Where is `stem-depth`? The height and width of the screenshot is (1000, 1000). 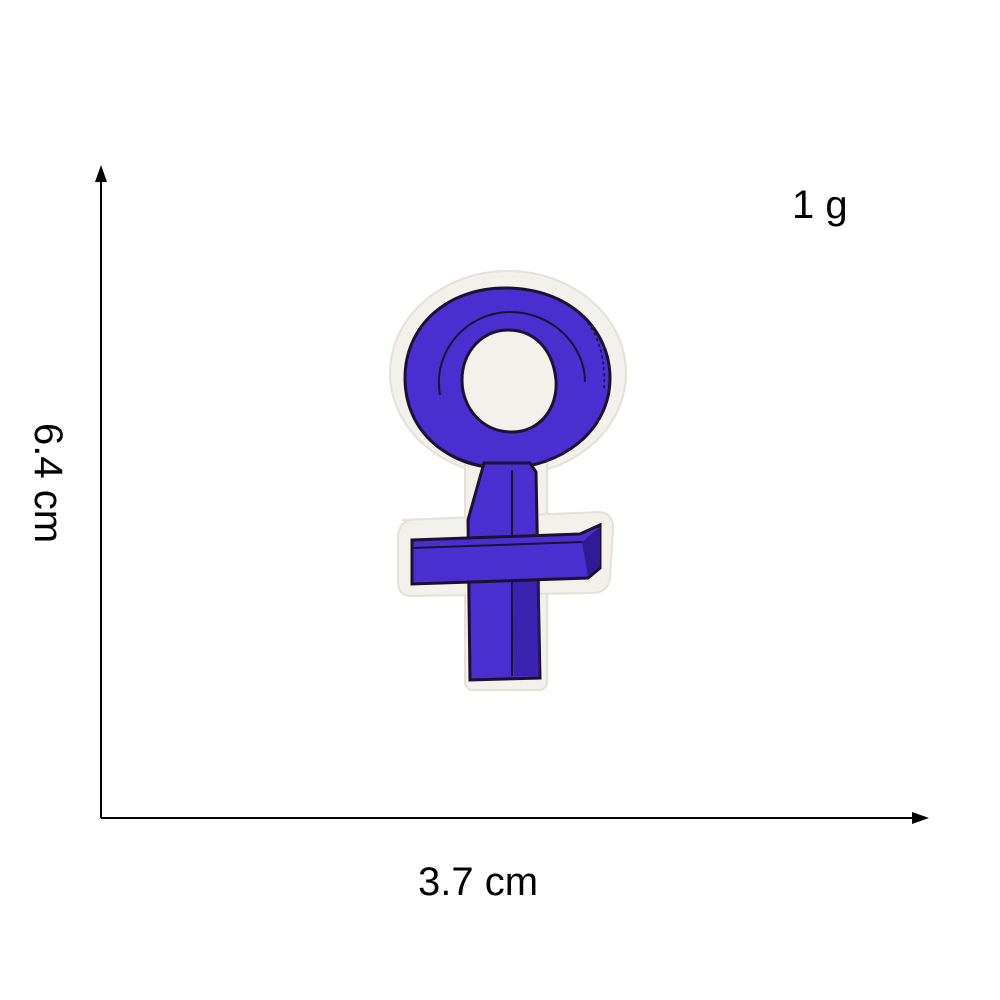
stem-depth is located at coordinates (526, 627).